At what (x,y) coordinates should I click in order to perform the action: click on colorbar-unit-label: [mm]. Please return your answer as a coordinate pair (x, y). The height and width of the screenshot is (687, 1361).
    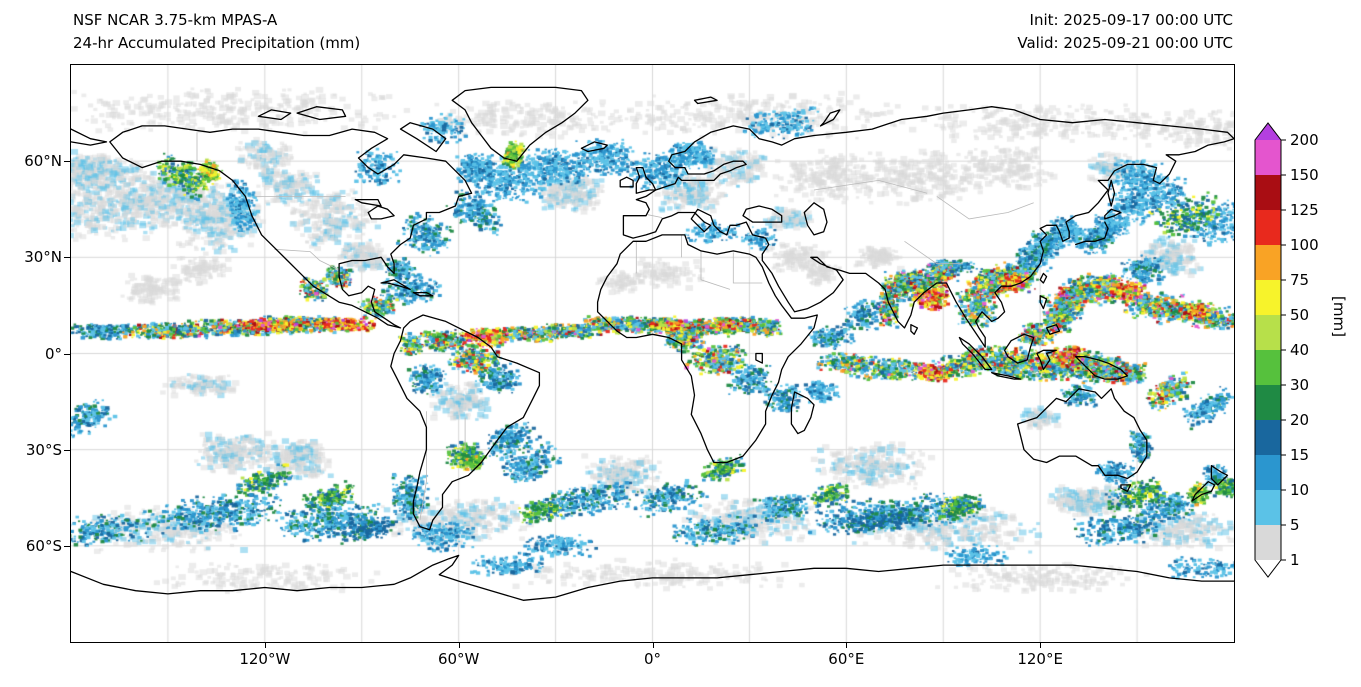
    Looking at the image, I should click on (1339, 316).